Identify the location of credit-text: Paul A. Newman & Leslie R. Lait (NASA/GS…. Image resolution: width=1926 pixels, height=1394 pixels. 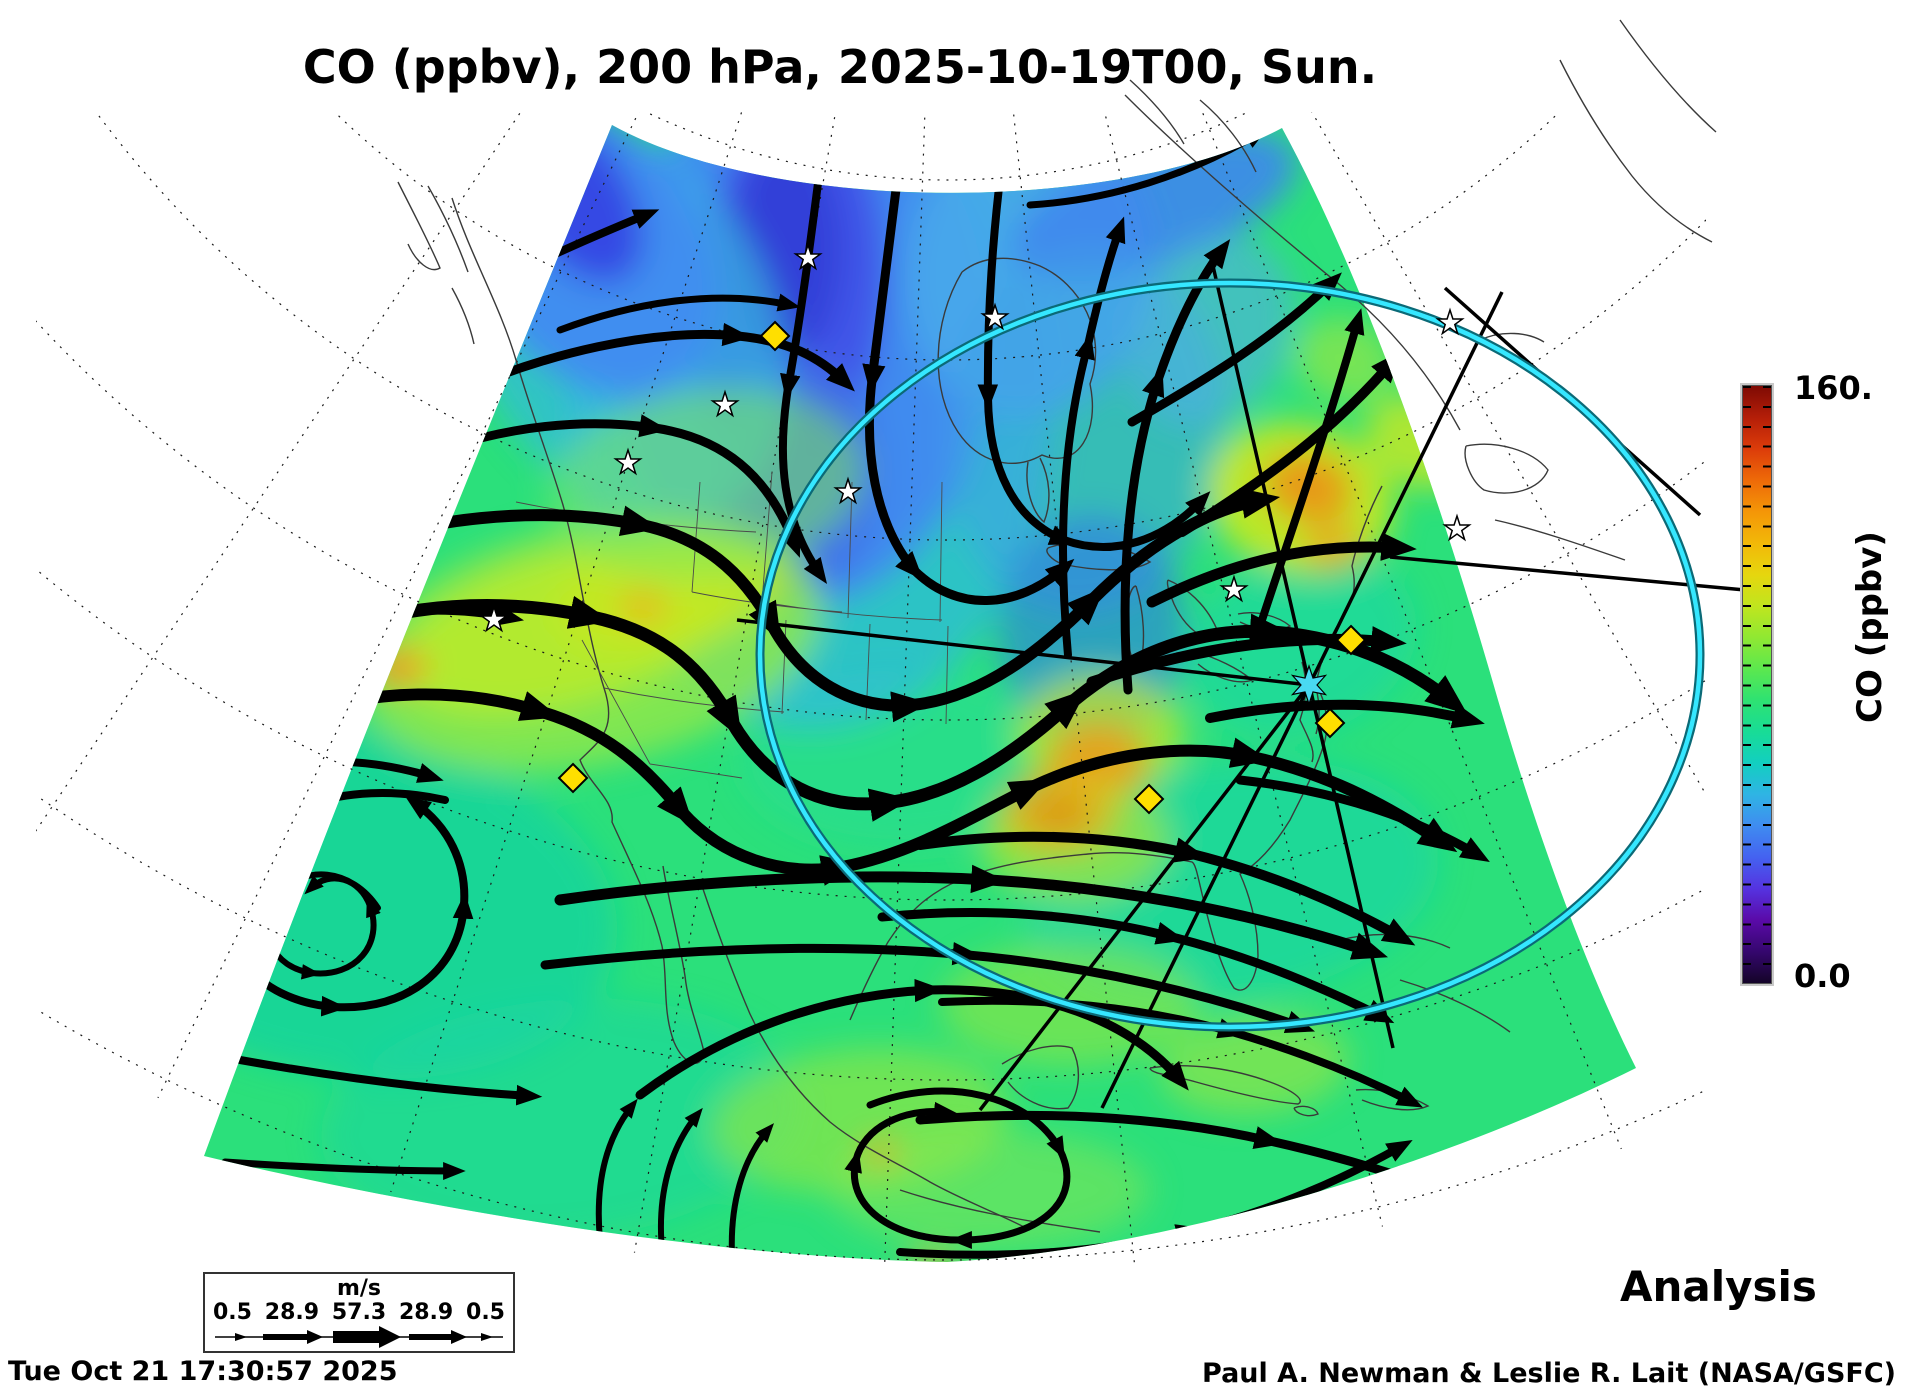
(1549, 1373).